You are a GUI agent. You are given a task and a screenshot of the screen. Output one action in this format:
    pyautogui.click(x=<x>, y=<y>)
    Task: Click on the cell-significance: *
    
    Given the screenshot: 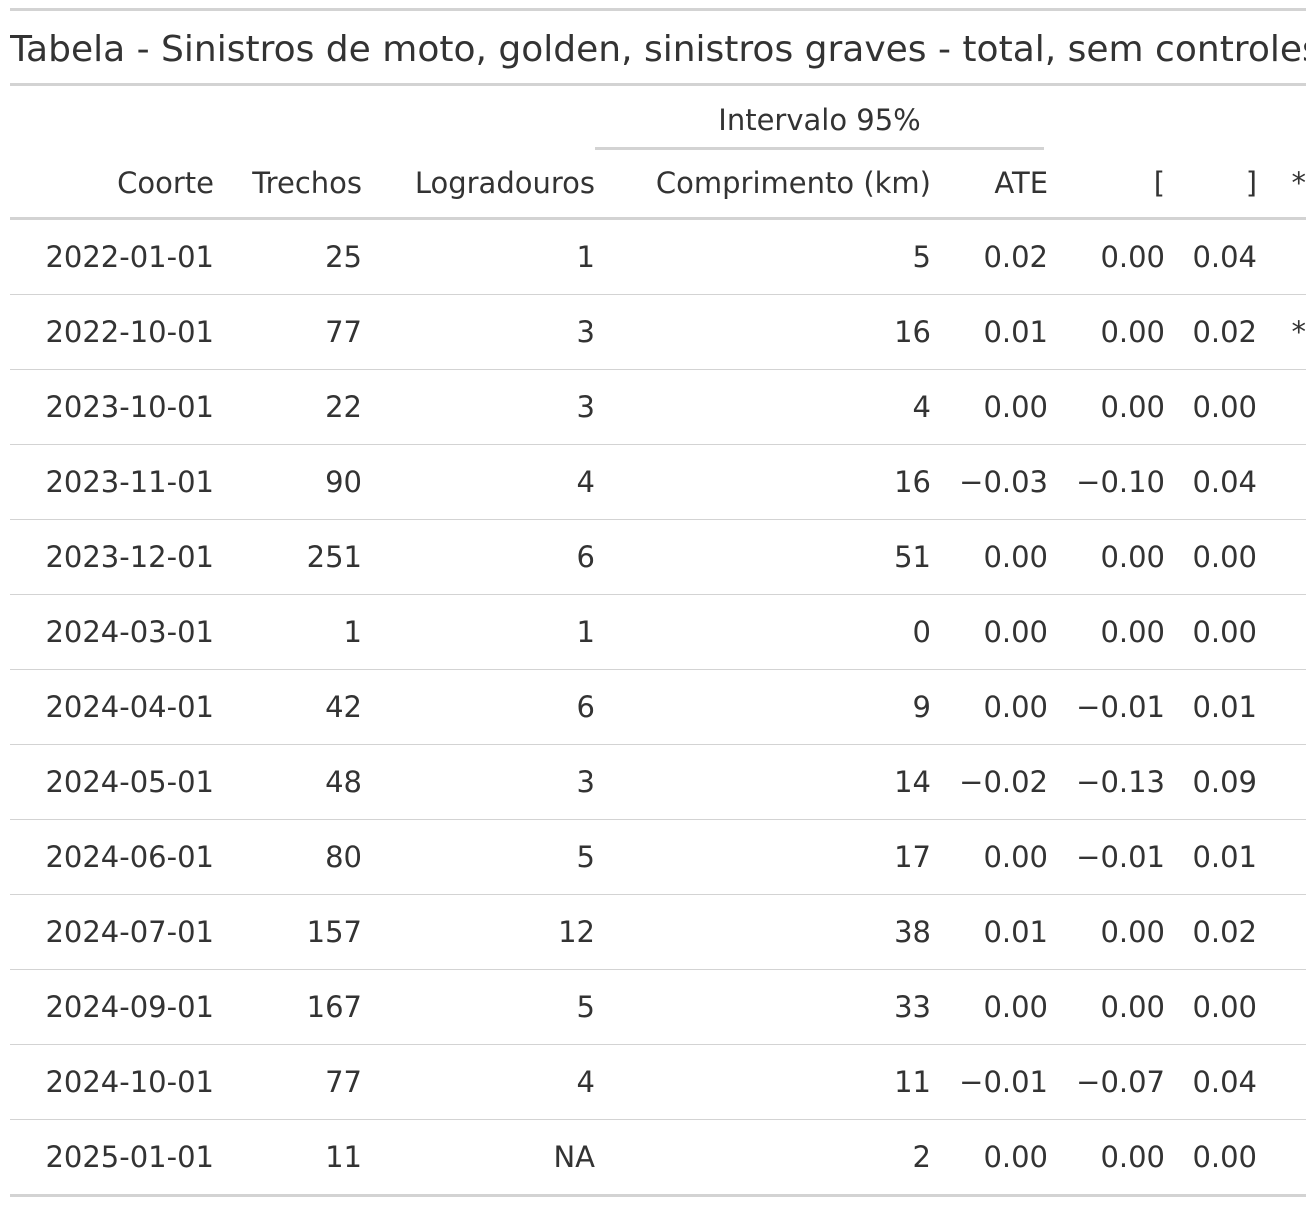 What is the action you would take?
    pyautogui.click(x=1282, y=332)
    